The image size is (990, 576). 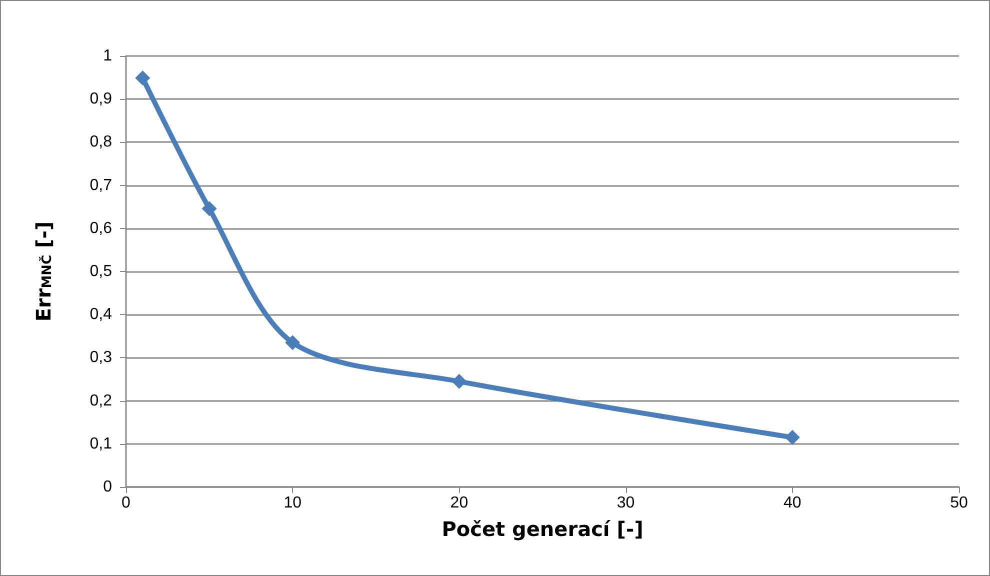 I want to click on y-tick-label: 0,5, so click(x=101, y=271).